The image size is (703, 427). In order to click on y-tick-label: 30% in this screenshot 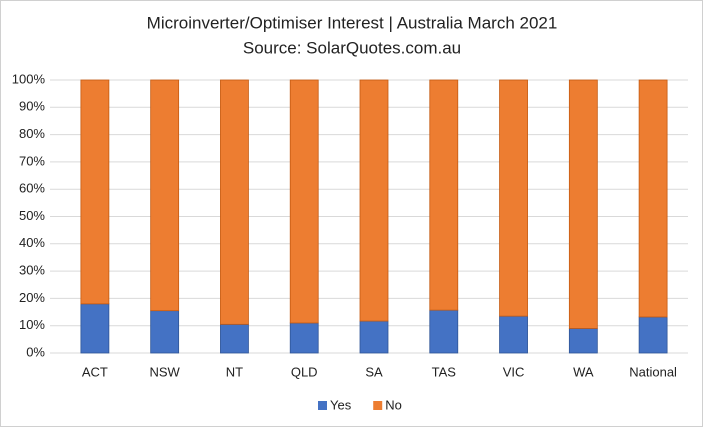, I will do `click(32, 270)`.